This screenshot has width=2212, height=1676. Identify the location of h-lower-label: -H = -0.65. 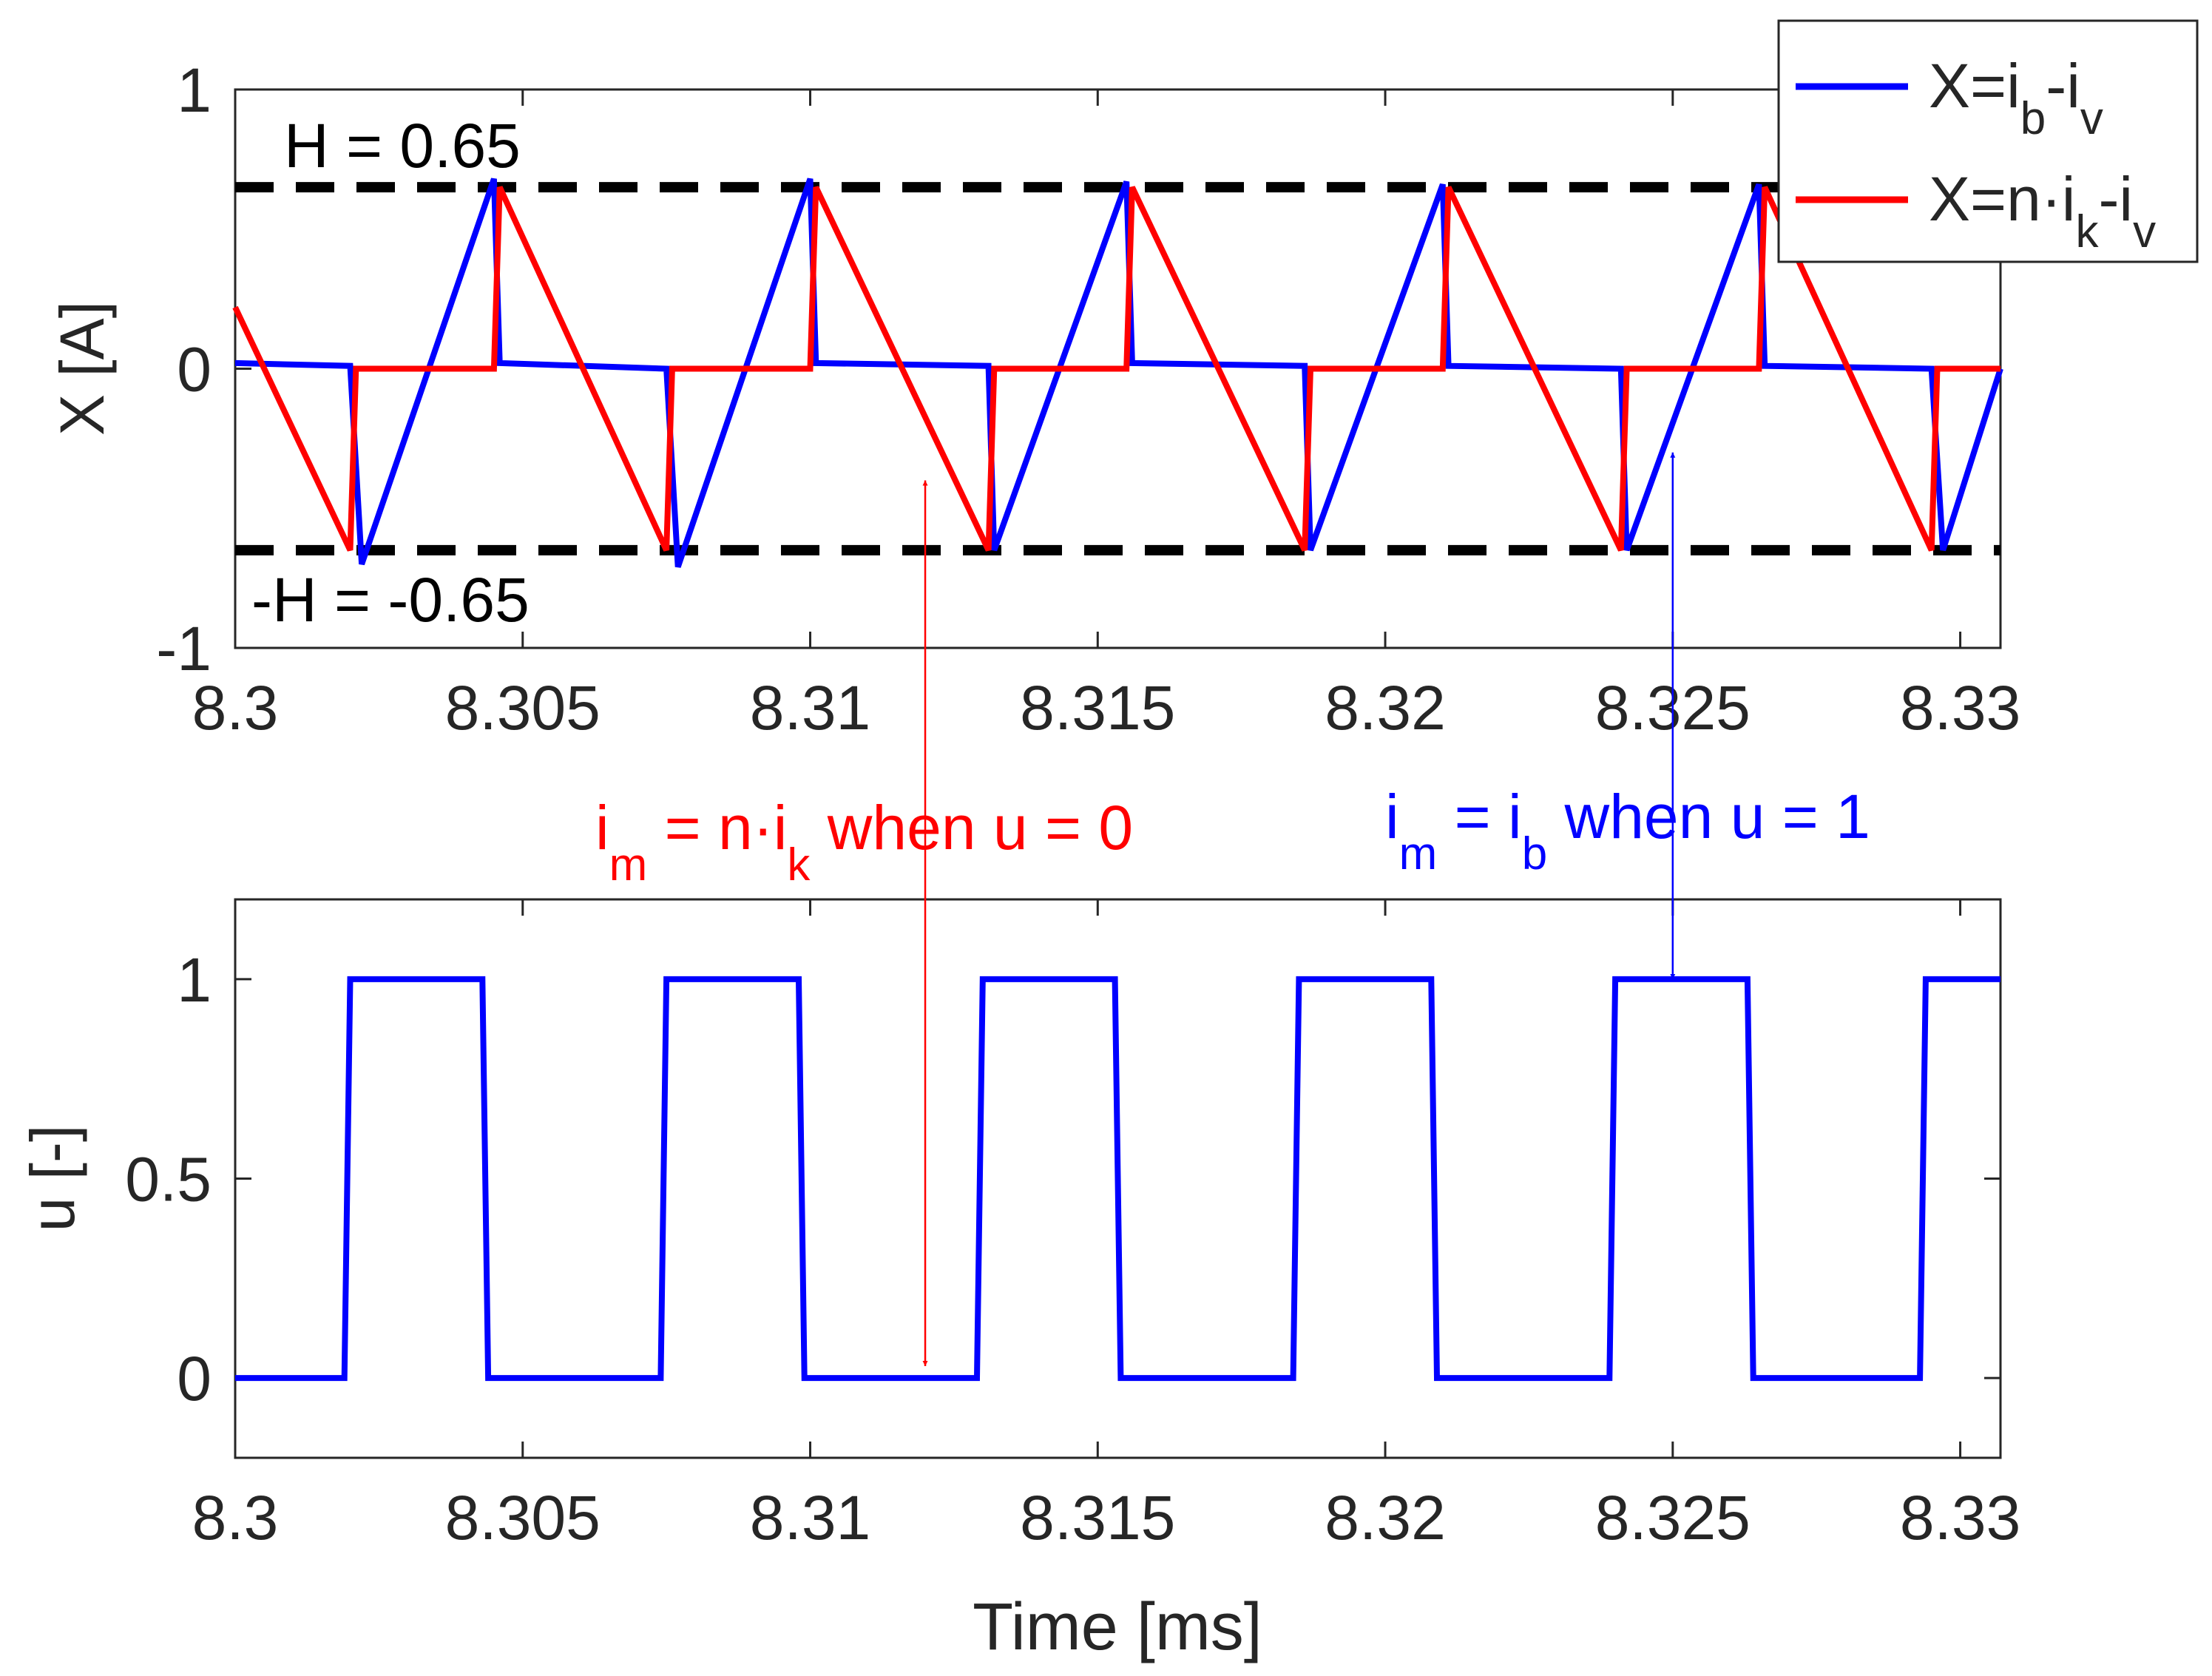
(390, 600).